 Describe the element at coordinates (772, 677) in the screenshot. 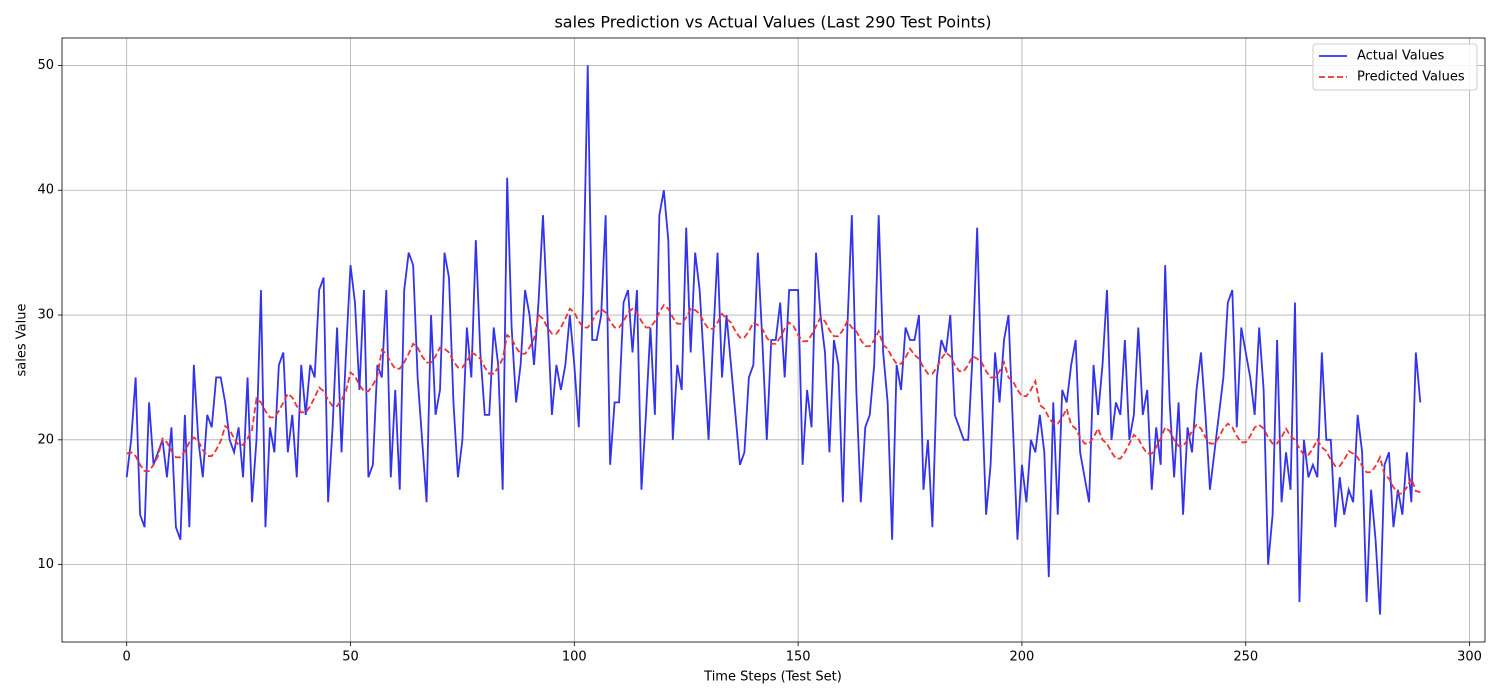

I see `x-axis-label: Time Steps (Test Set)` at that location.